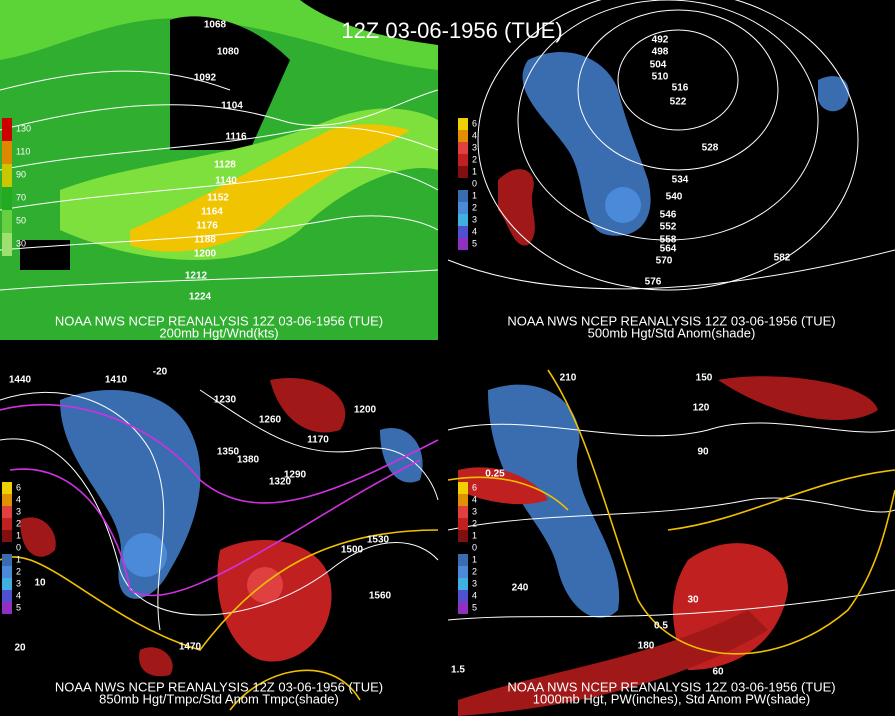 Image resolution: width=895 pixels, height=716 pixels. What do you see at coordinates (228, 452) in the screenshot?
I see `contour-label: 1350` at bounding box center [228, 452].